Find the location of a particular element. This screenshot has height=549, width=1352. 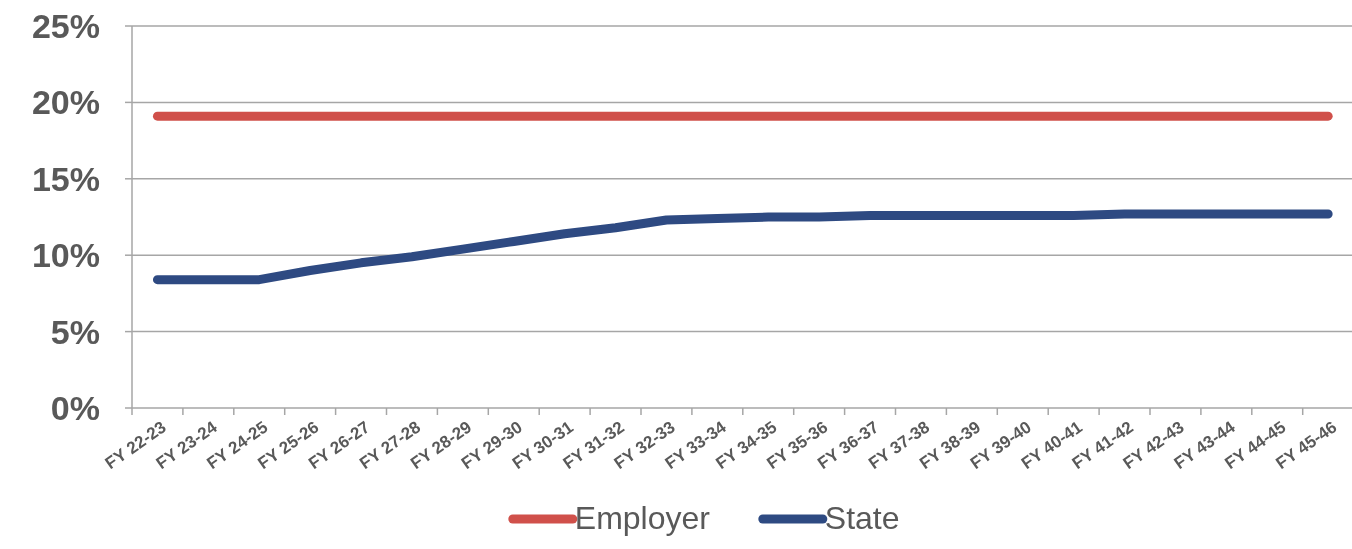

legend-label: State is located at coordinates (862, 518).